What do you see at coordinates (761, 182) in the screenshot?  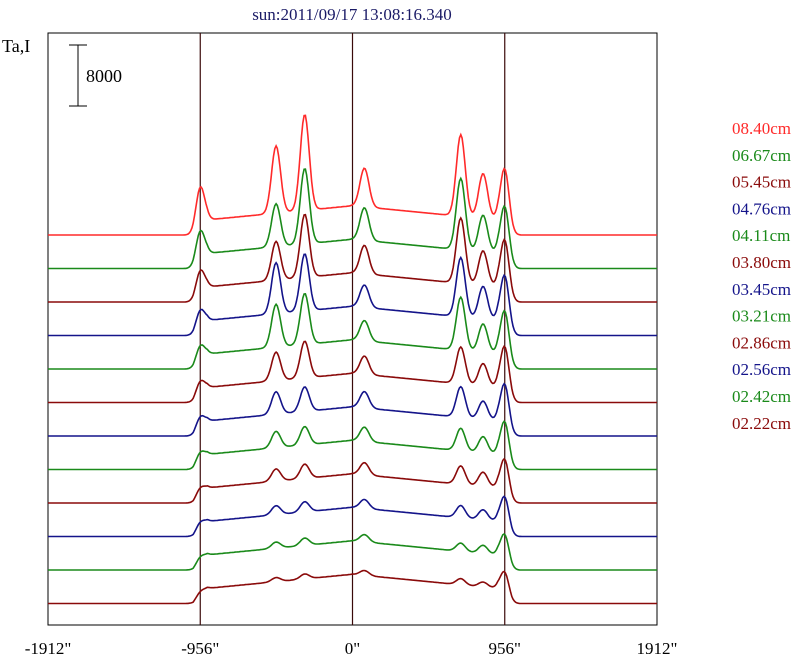 I see `legend-entry-2: 05.45cm` at bounding box center [761, 182].